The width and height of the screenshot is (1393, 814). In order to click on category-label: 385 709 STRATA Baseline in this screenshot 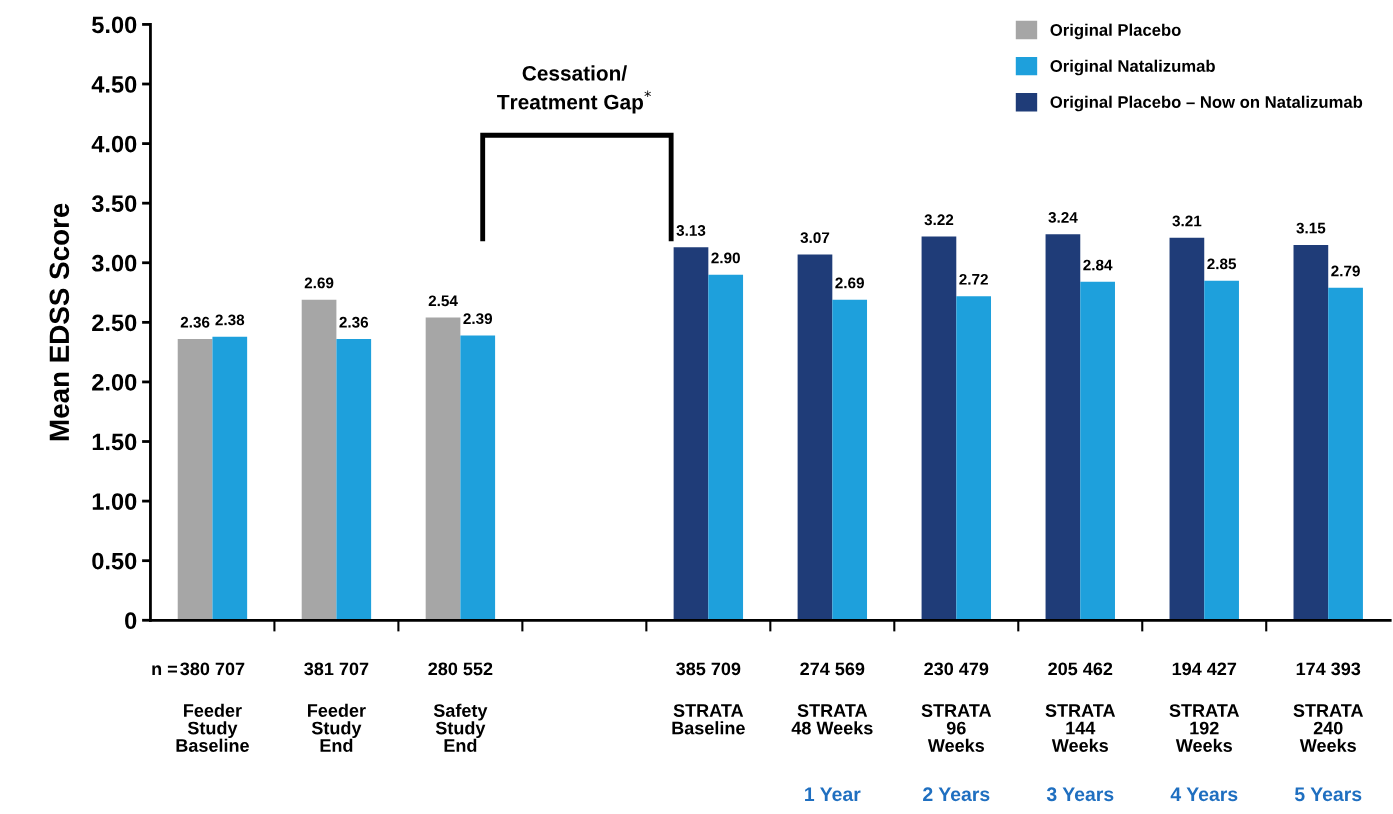, I will do `click(708, 698)`.